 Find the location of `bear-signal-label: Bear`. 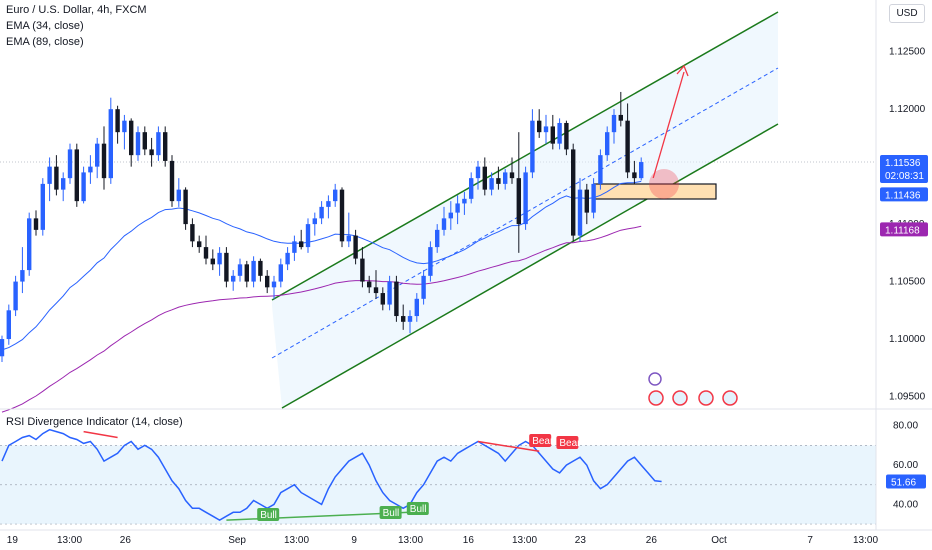

bear-signal-label: Bear is located at coordinates (570, 443).